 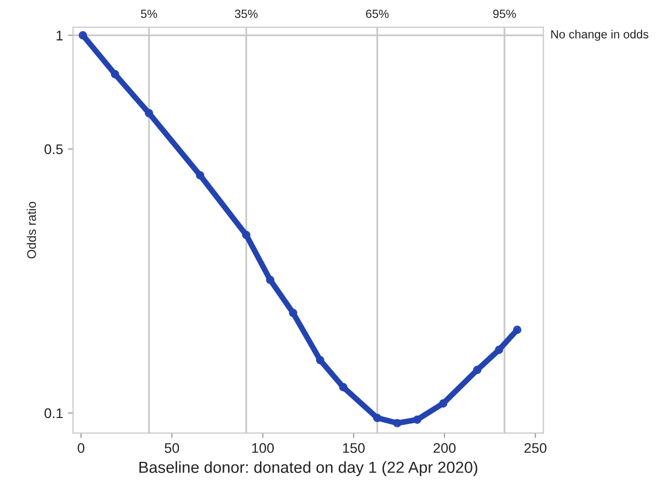 I want to click on x-tick-label: 200, so click(x=445, y=448).